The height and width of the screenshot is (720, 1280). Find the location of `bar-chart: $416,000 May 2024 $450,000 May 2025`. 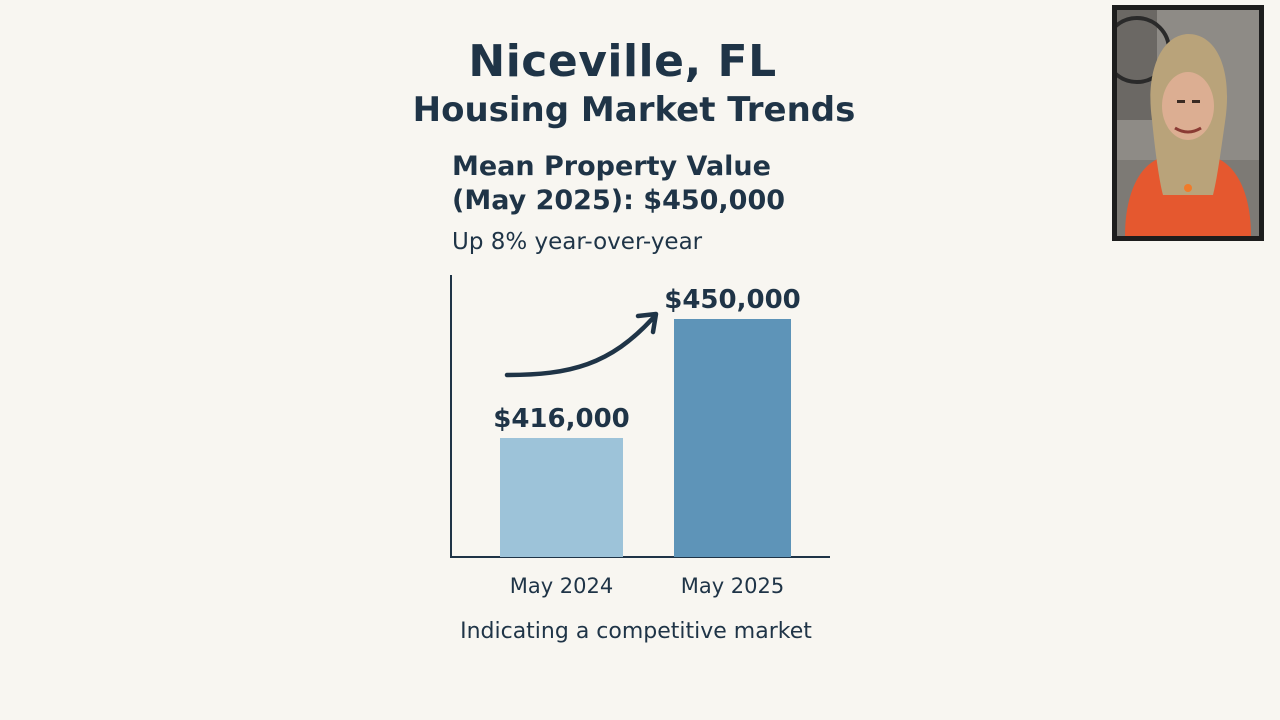

bar-chart: $416,000 May 2024 $450,000 May 2025 is located at coordinates (640, 436).